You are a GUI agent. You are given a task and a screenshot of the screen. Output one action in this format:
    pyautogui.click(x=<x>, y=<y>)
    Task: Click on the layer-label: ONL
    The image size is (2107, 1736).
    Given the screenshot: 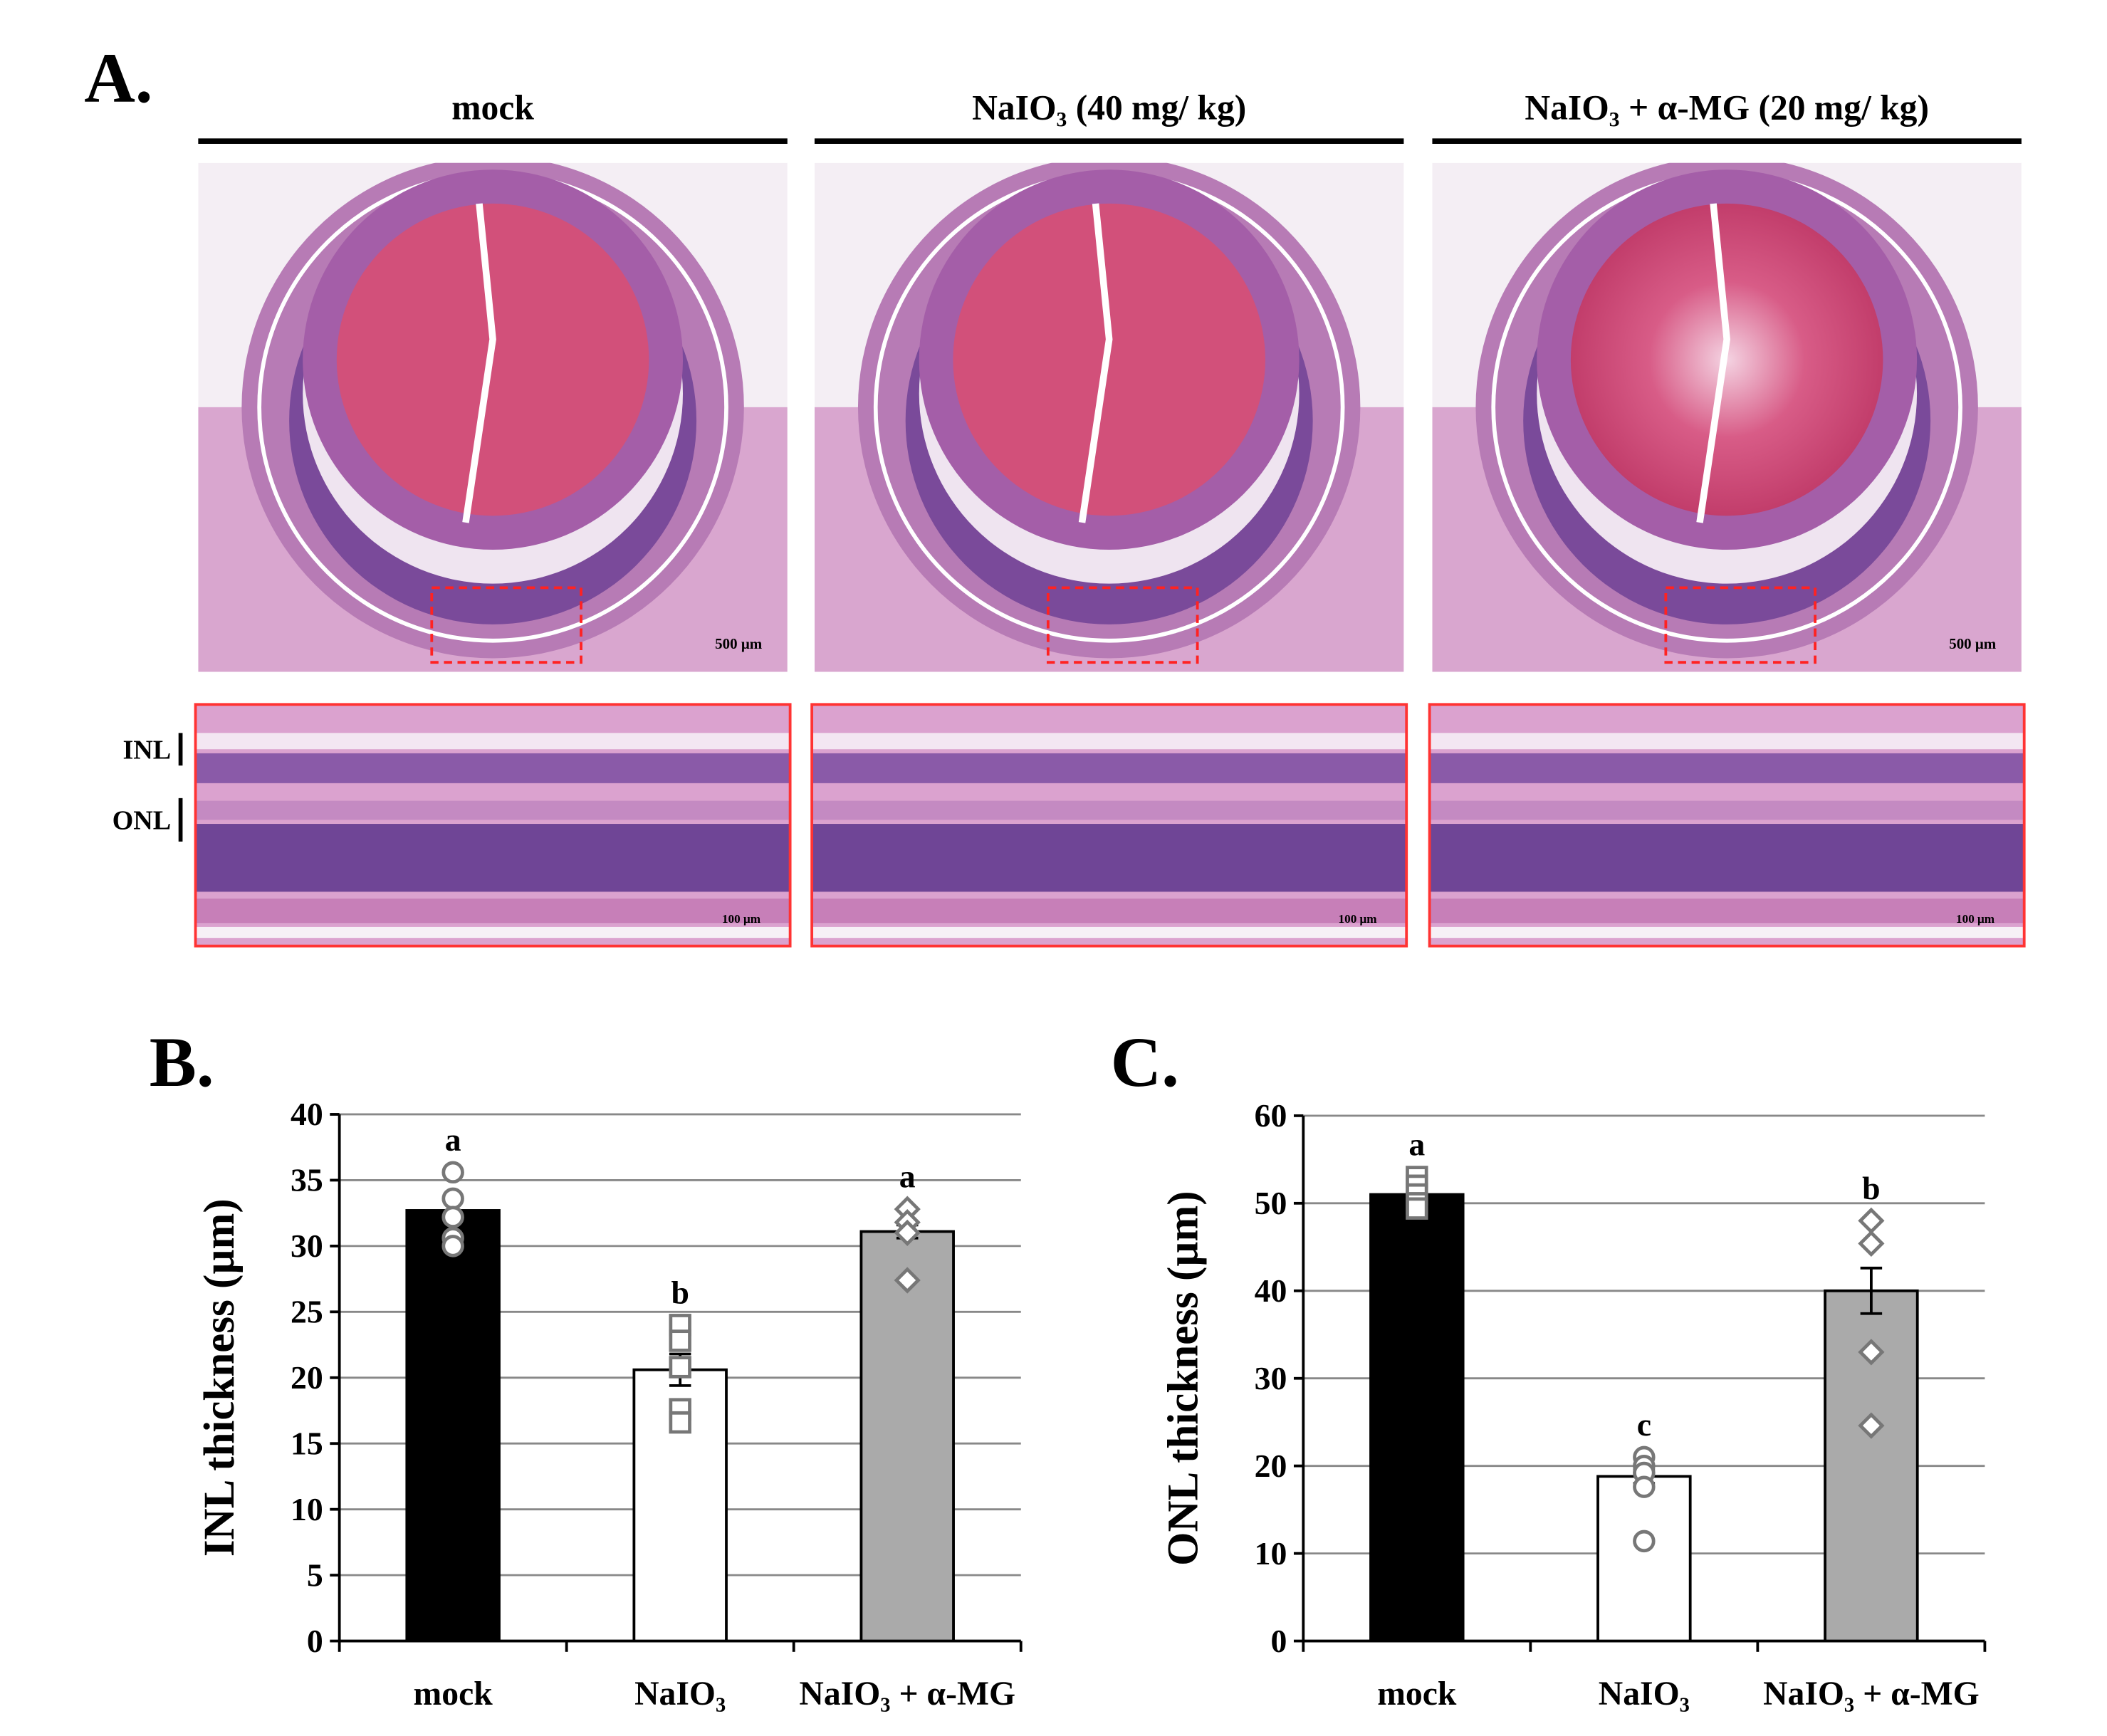 What is the action you would take?
    pyautogui.click(x=142, y=821)
    